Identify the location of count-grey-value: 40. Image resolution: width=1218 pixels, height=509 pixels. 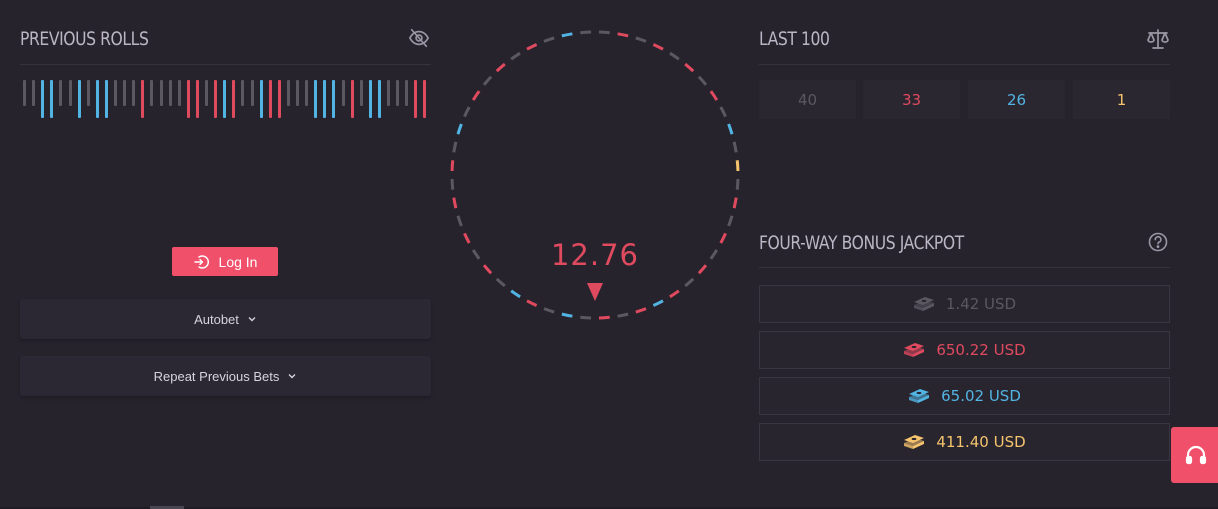
(807, 99).